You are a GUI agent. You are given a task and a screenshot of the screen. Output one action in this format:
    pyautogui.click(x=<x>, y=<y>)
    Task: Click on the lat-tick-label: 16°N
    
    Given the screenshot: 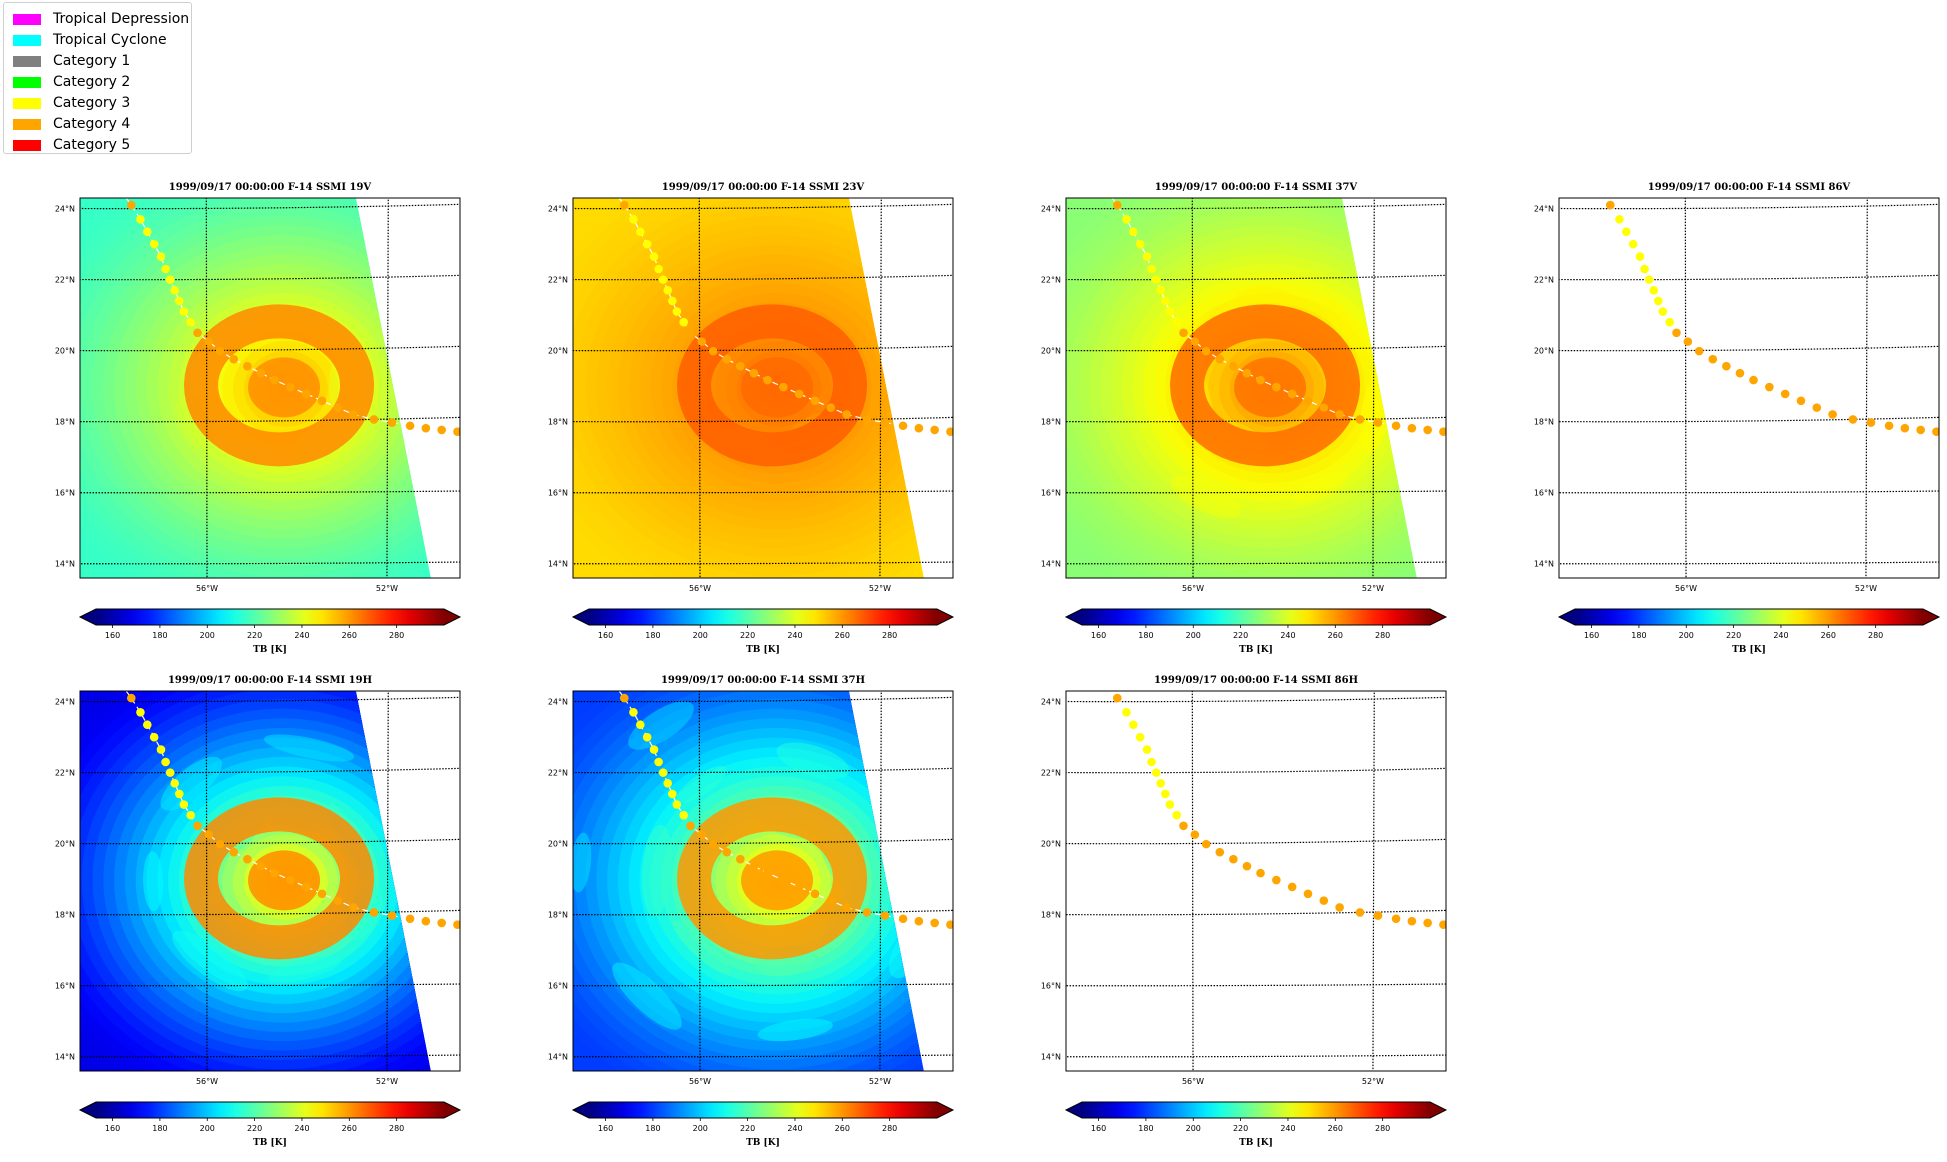 What is the action you would take?
    pyautogui.click(x=1051, y=493)
    